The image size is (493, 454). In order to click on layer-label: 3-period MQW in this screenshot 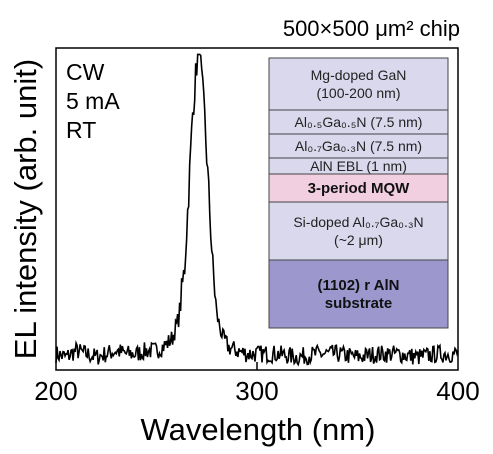, I will do `click(359, 188)`.